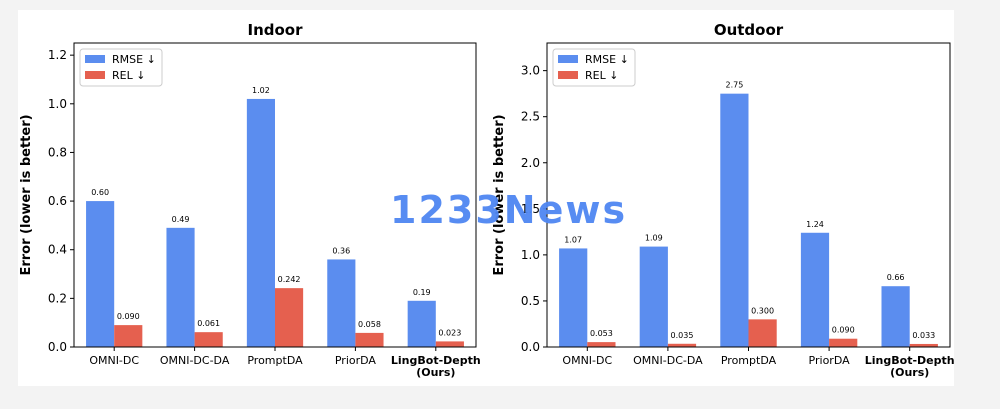 This screenshot has width=1000, height=409. Describe the element at coordinates (57, 250) in the screenshot. I see `y-tick-label: 0.4` at that location.